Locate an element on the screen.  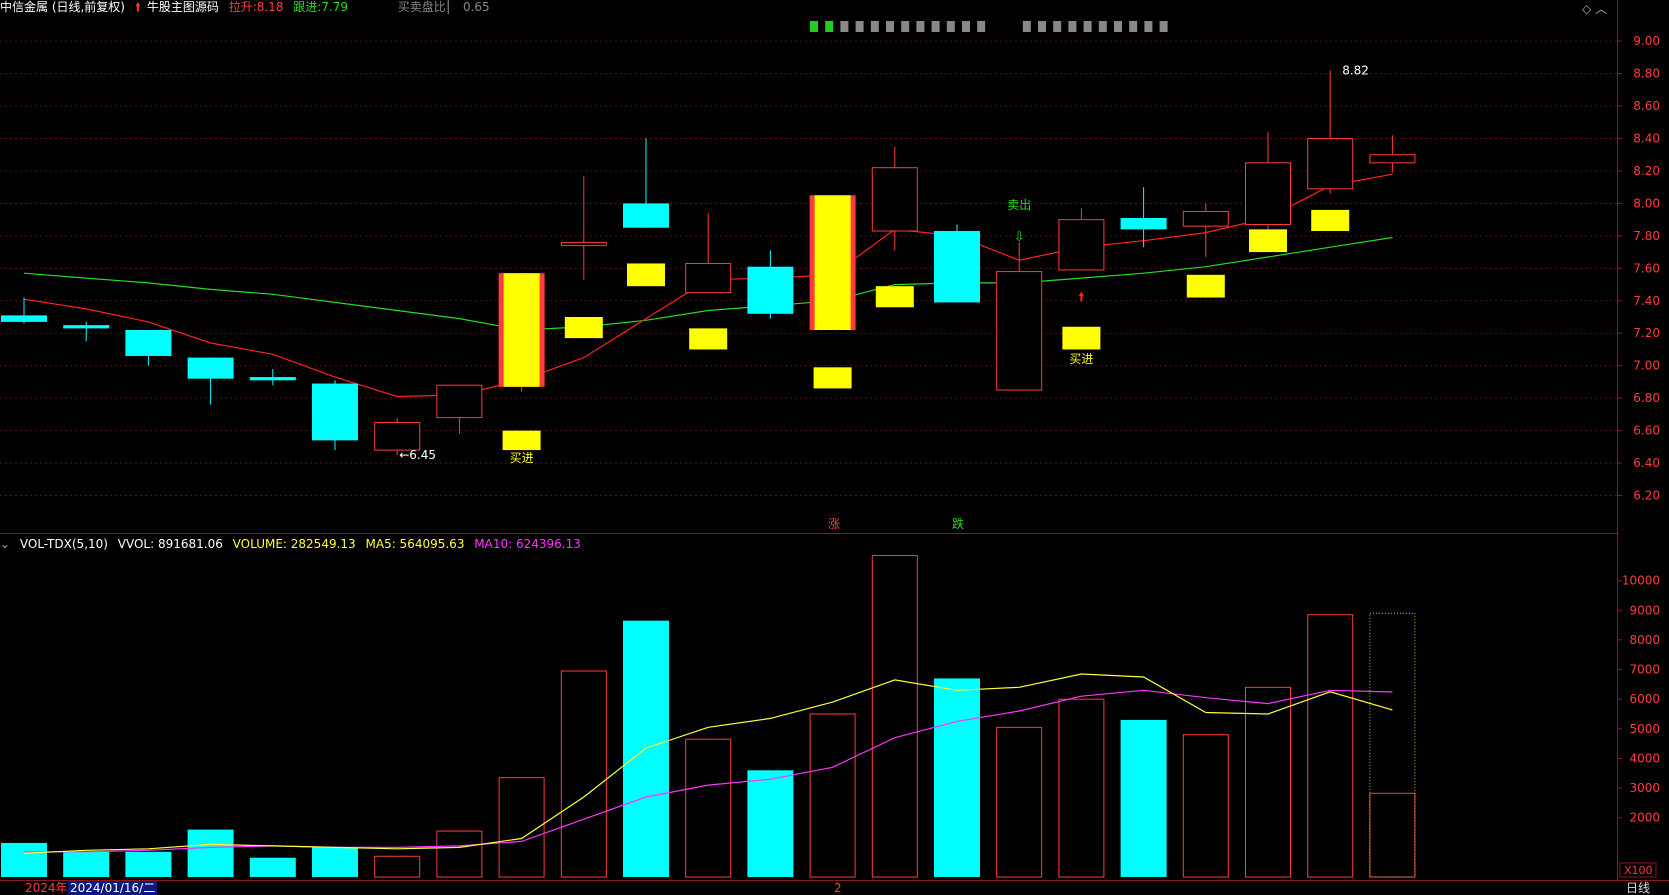
lashen-label: 拉升: is located at coordinates (242, 7).